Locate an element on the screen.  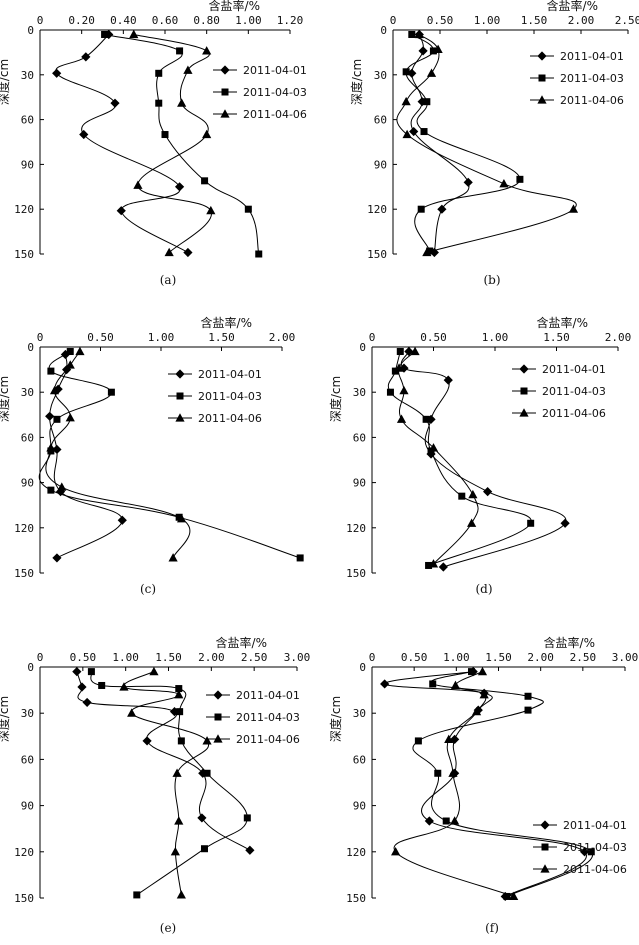
panel-caption: (a) is located at coordinates (168, 280).